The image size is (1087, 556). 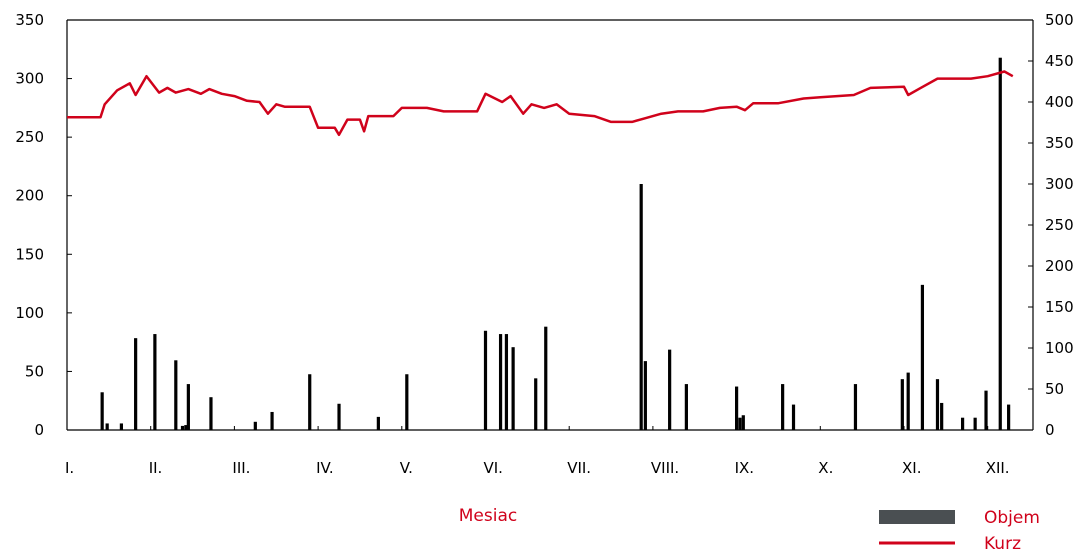 What do you see at coordinates (825, 468) in the screenshot?
I see `month-tick-label: X.` at bounding box center [825, 468].